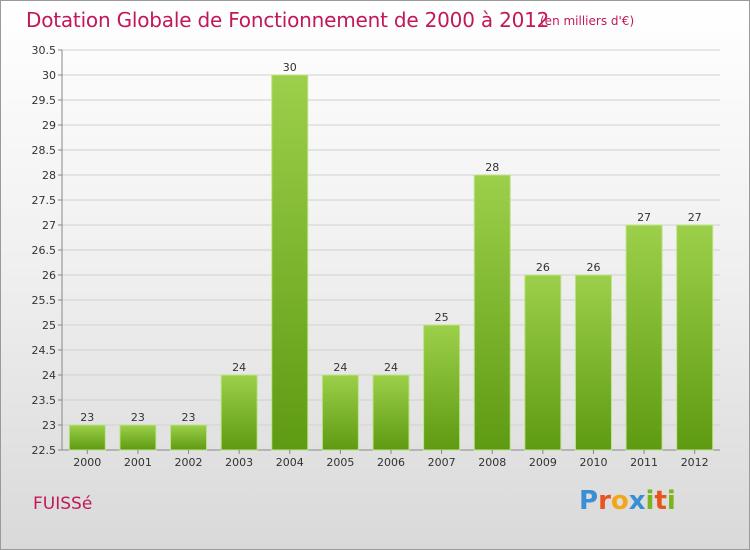 The height and width of the screenshot is (550, 750). I want to click on y-tick-label: 24.5, so click(44, 350).